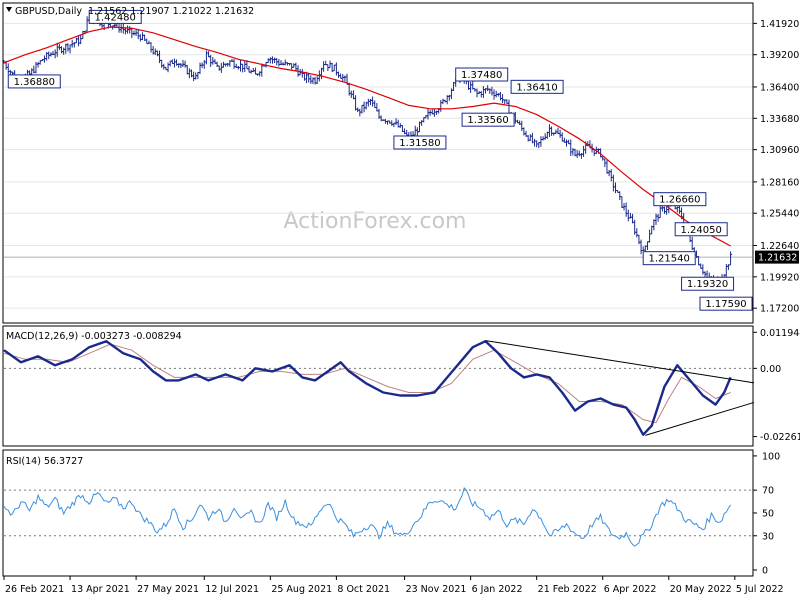  I want to click on time-axis-label: 26 Feb 2021, so click(34, 589).